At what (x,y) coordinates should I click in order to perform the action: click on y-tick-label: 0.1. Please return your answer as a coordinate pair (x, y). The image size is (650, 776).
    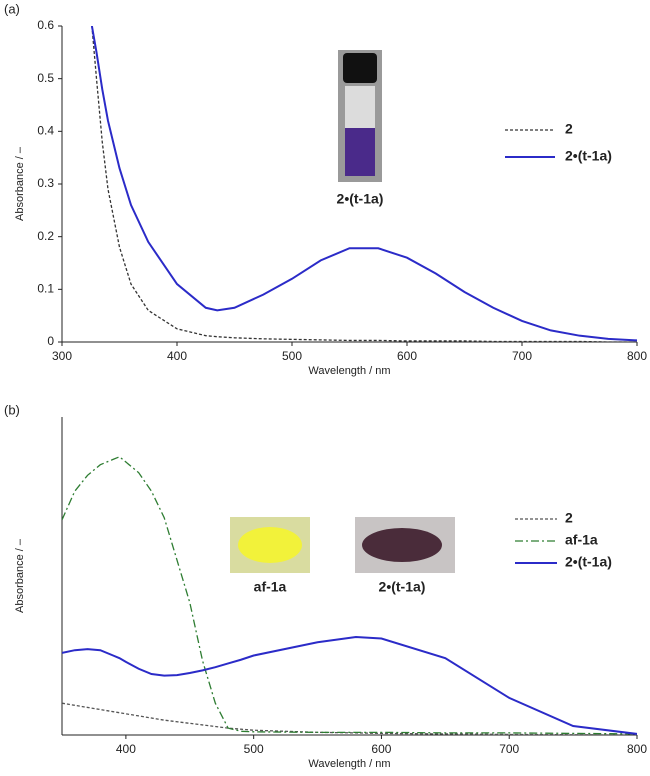
    Looking at the image, I should click on (45, 289).